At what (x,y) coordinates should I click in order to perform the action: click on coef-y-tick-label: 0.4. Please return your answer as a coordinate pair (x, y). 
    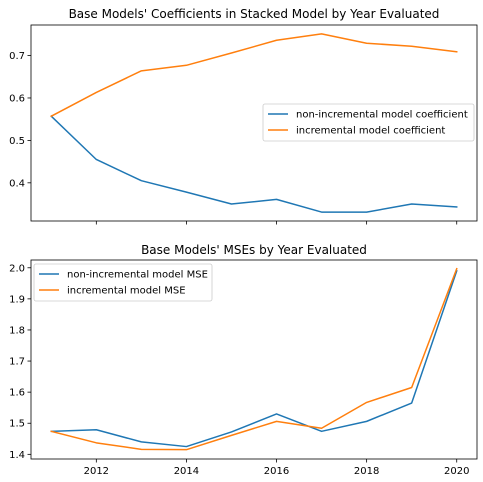
    Looking at the image, I should click on (17, 183).